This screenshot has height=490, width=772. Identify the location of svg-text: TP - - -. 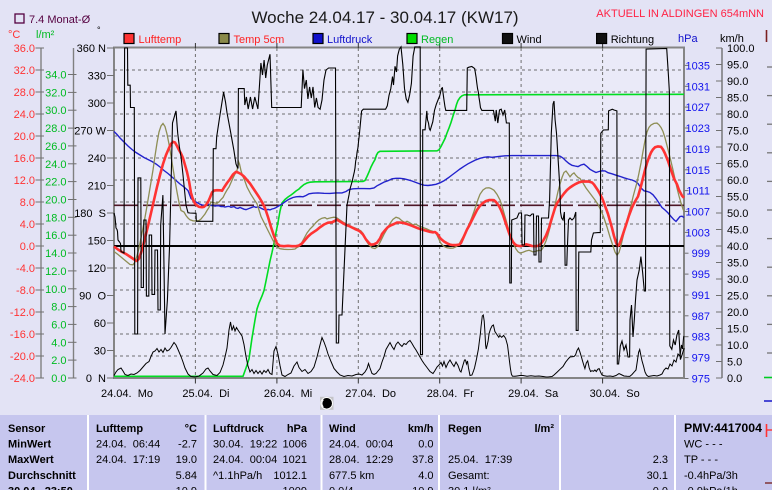
(701, 460).